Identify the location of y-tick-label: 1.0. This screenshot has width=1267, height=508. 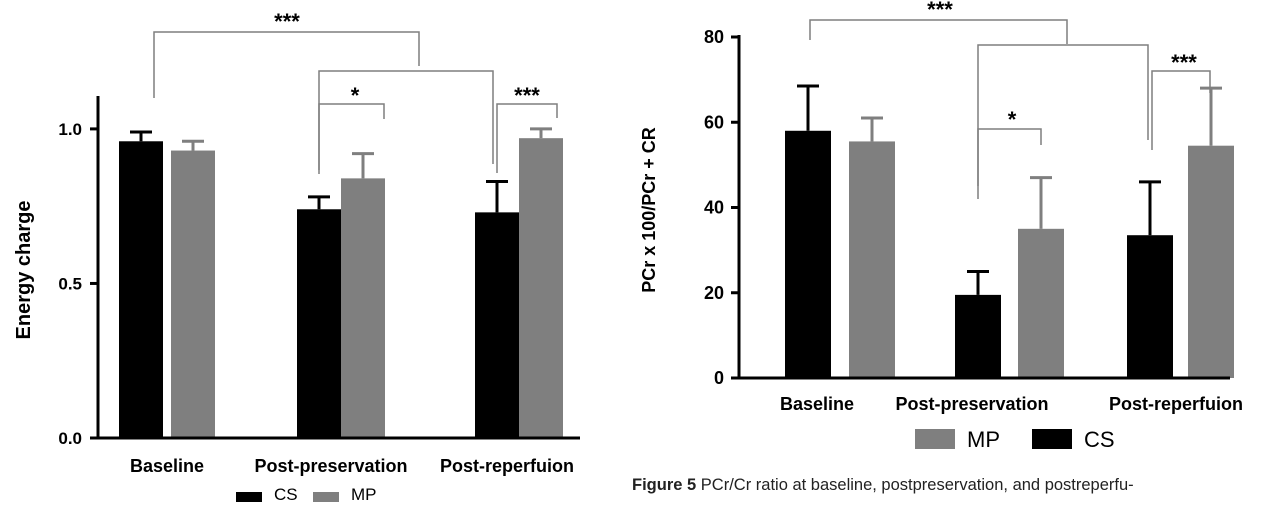
(70, 129).